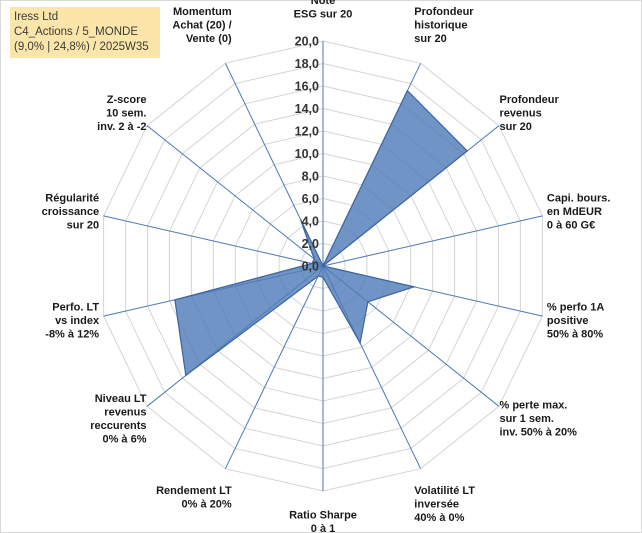  What do you see at coordinates (310, 267) in the screenshot?
I see `tick-label: 0,0` at bounding box center [310, 267].